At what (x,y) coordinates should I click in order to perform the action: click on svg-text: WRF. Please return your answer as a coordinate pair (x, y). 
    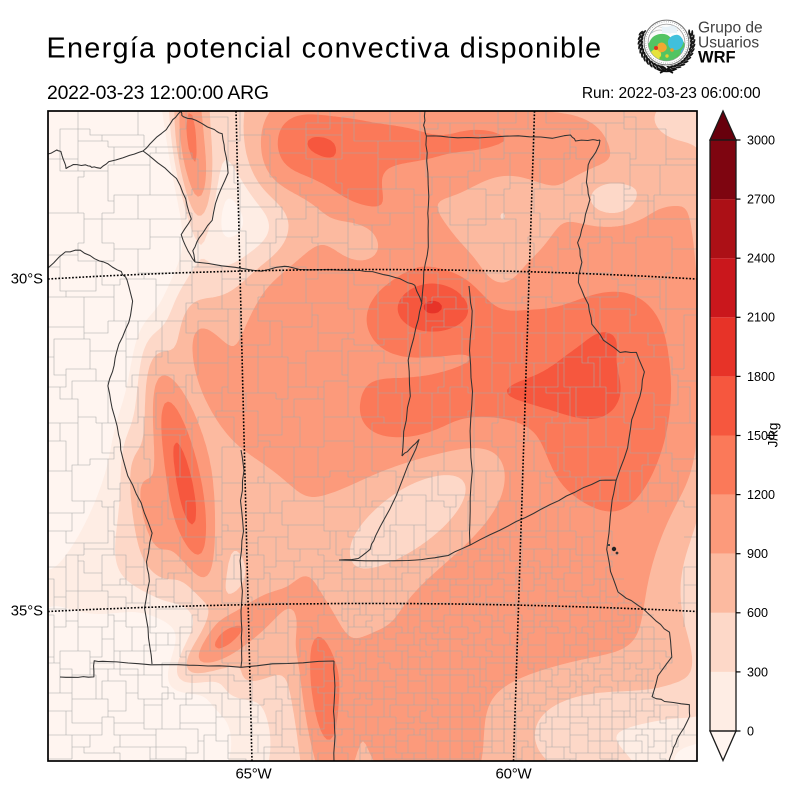
    Looking at the image, I should click on (717, 58).